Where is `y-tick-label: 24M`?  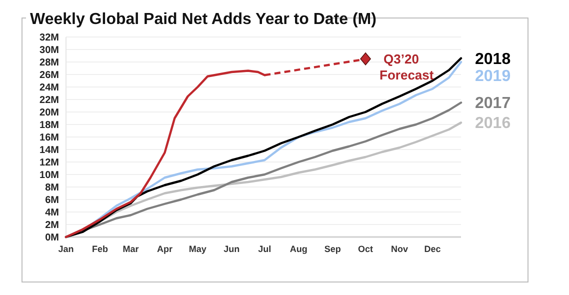
y-tick-label: 24M is located at coordinates (49, 88).